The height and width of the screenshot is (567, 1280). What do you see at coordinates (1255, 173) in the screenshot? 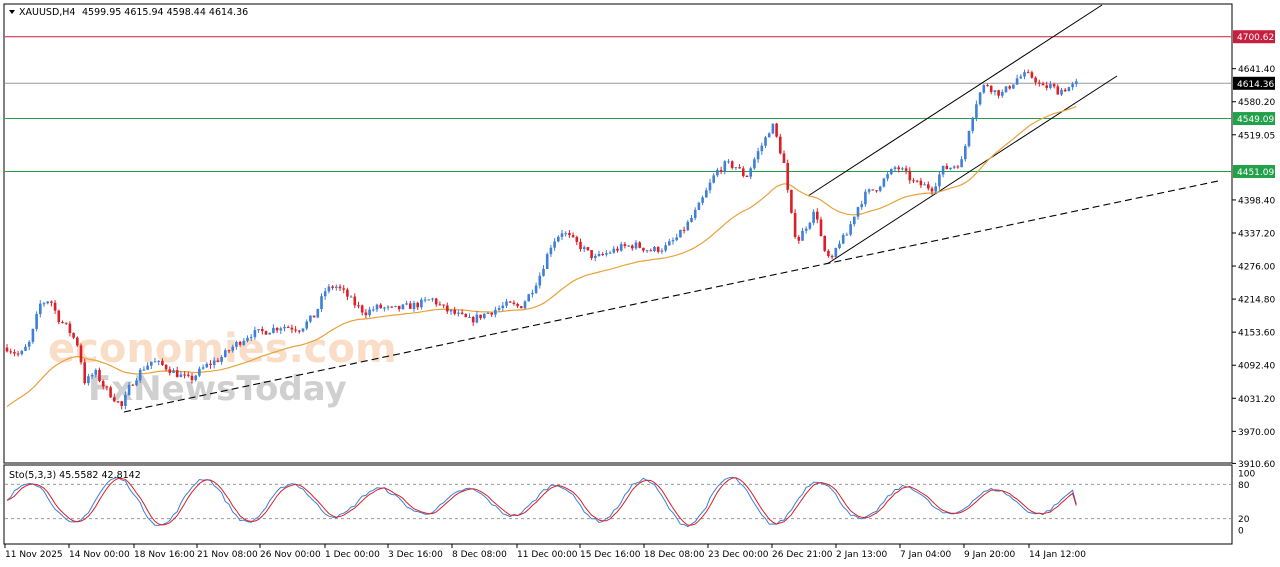
I see `level-value-support-2: 4451.09` at bounding box center [1255, 173].